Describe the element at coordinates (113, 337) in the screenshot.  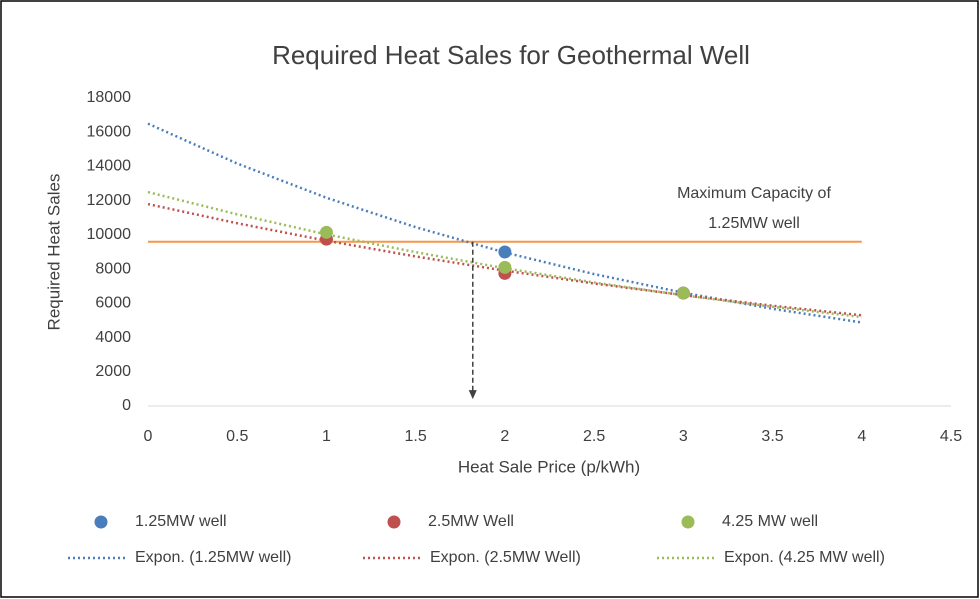
I see `y-tick-label: 4000` at that location.